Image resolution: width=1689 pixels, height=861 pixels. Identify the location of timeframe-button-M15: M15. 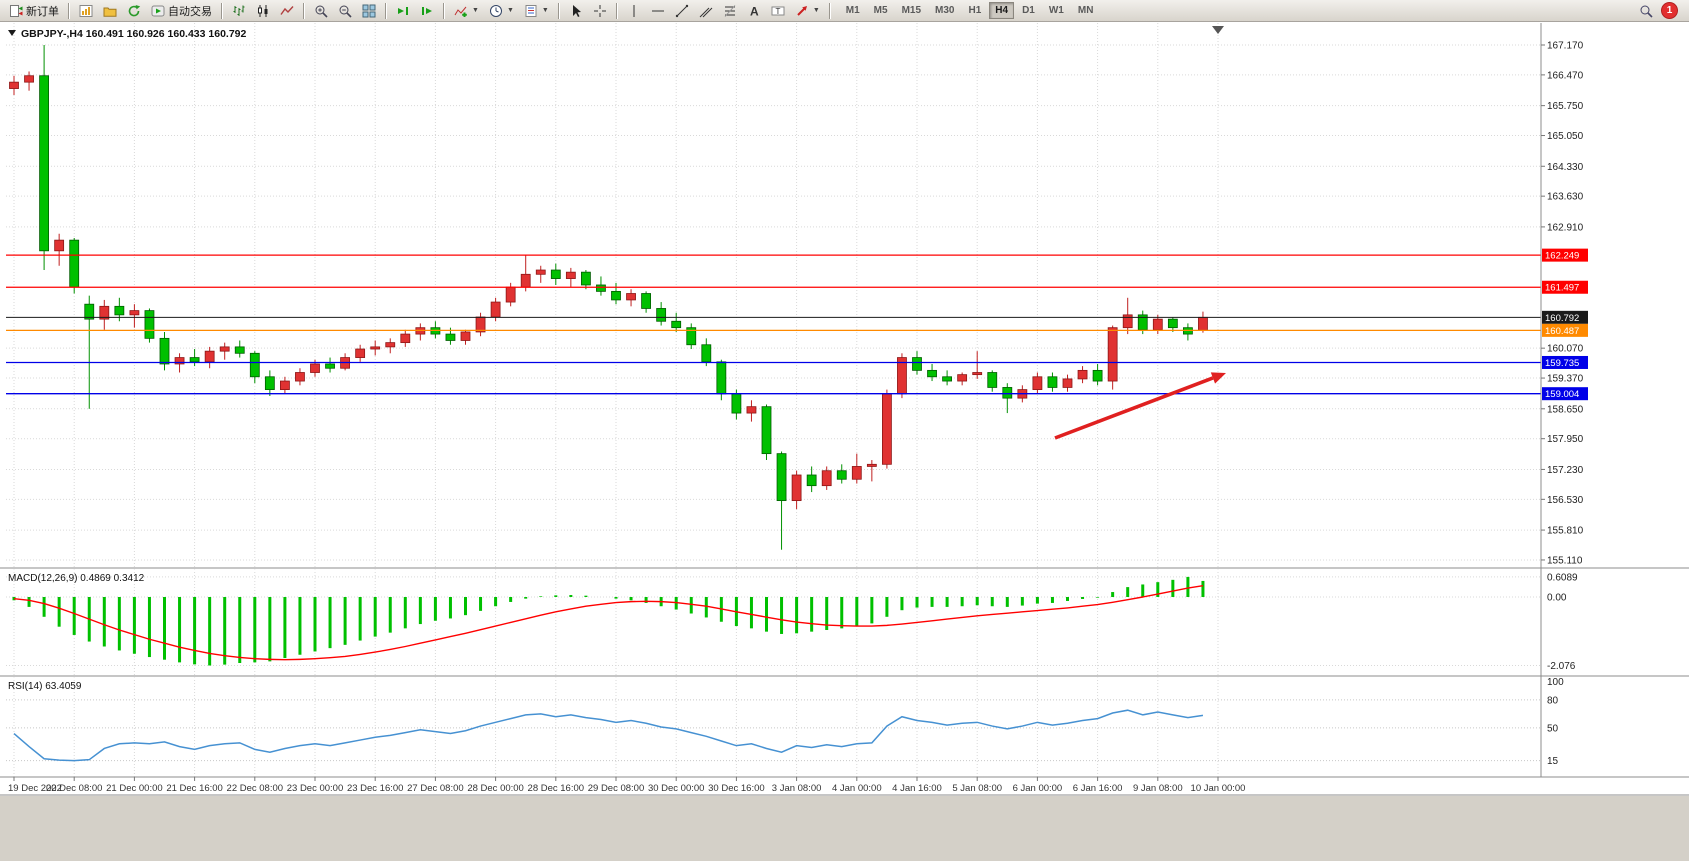
(911, 10).